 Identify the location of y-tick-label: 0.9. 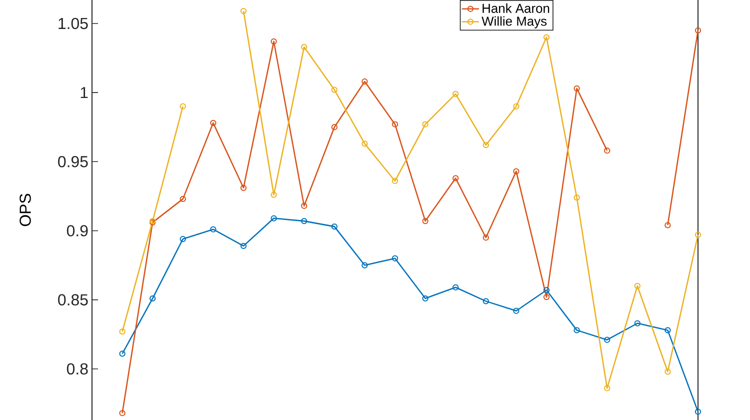
(77, 230).